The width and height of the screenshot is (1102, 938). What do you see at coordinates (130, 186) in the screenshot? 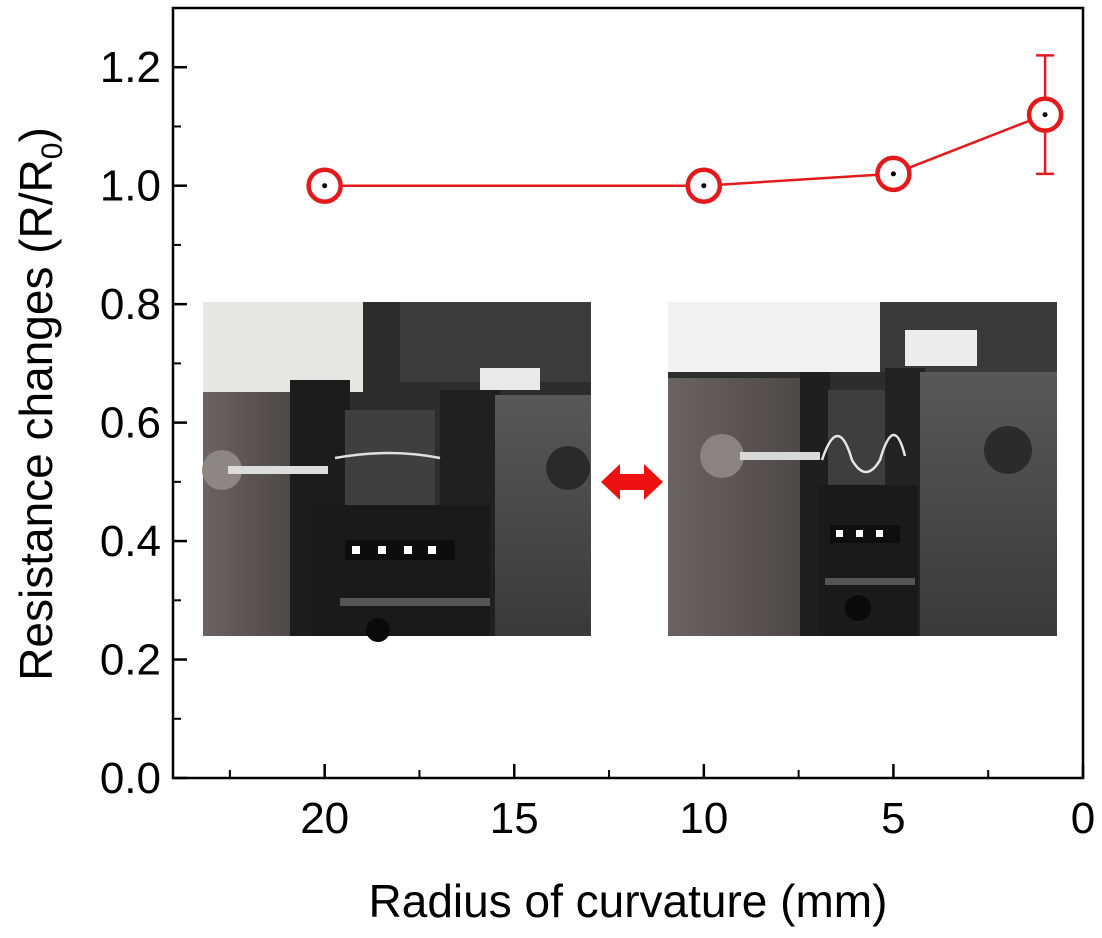
I see `y-tick-label: 1.0` at bounding box center [130, 186].